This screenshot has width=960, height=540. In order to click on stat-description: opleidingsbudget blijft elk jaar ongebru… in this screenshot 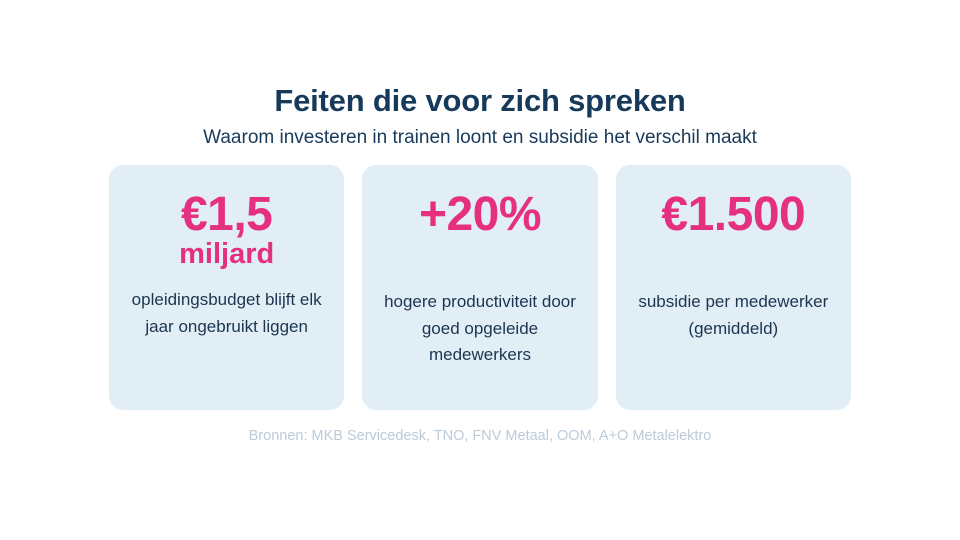, I will do `click(226, 313)`.